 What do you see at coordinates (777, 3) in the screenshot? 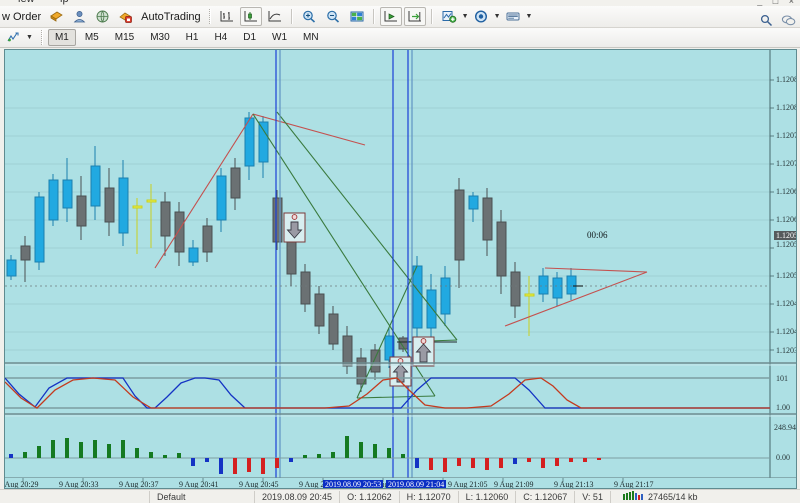
I see `window-controls: _ □ ×` at bounding box center [777, 3].